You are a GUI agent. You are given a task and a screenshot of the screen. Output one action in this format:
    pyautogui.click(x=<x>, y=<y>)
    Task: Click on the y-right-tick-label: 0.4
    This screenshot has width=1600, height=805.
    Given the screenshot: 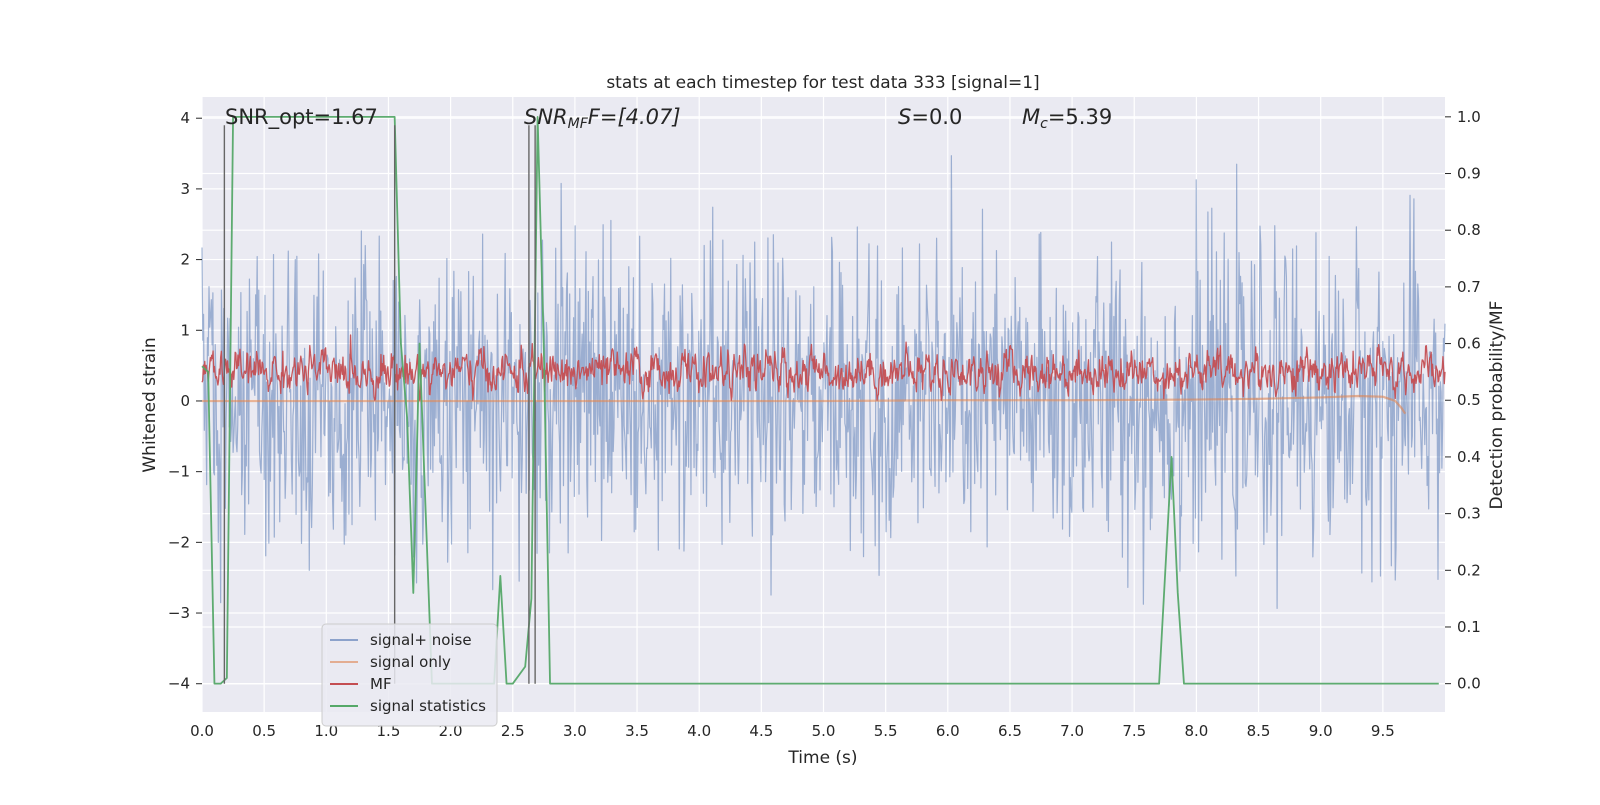 What is the action you would take?
    pyautogui.click(x=1469, y=457)
    